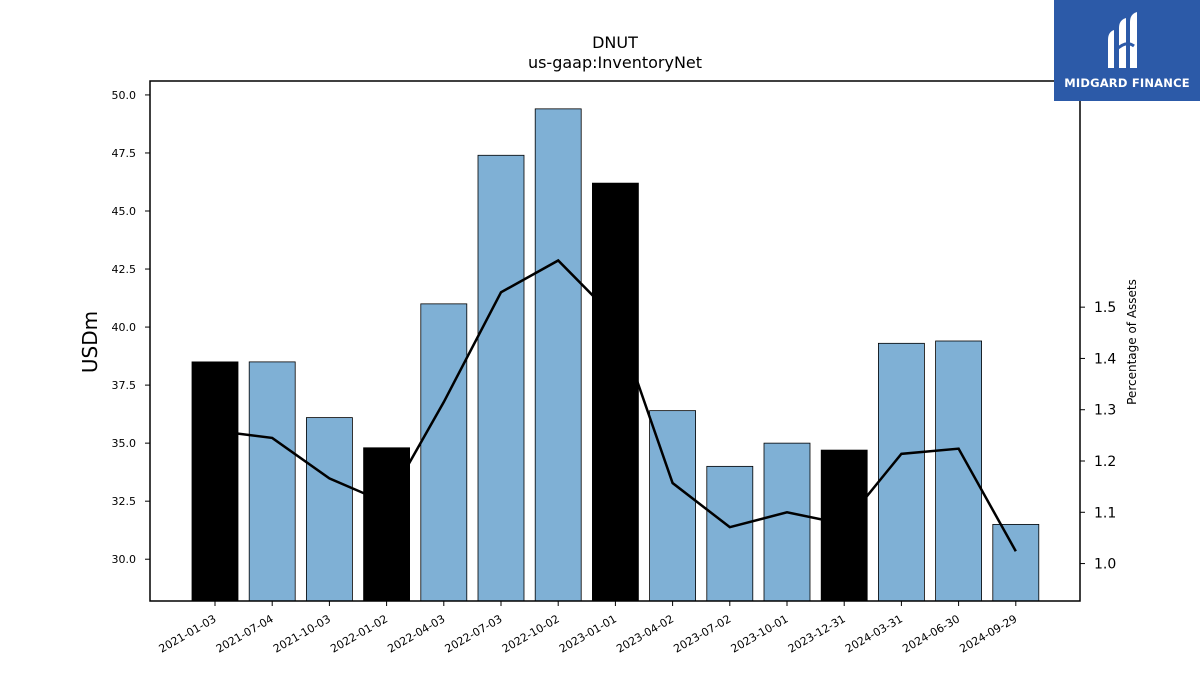  What do you see at coordinates (124, 443) in the screenshot?
I see `y-tick-label: 35.0` at bounding box center [124, 443].